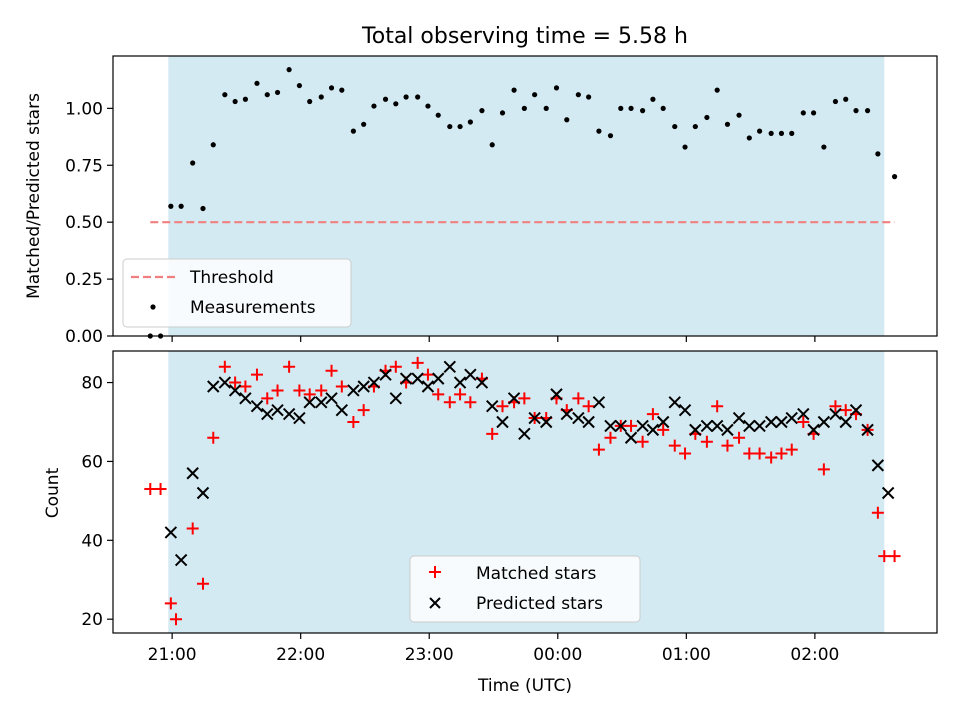 The width and height of the screenshot is (960, 720). Describe the element at coordinates (536, 574) in the screenshot. I see `matched-stars-legend-label: Matched stars` at that location.